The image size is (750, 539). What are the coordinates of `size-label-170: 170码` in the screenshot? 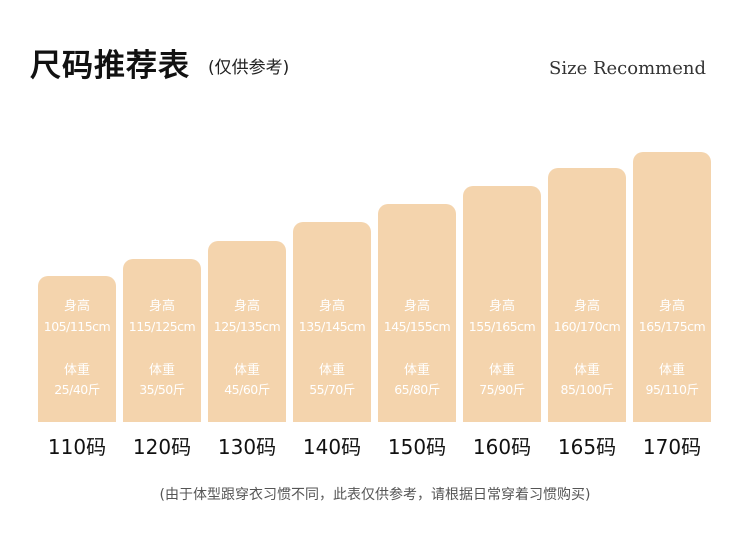 It's located at (672, 447).